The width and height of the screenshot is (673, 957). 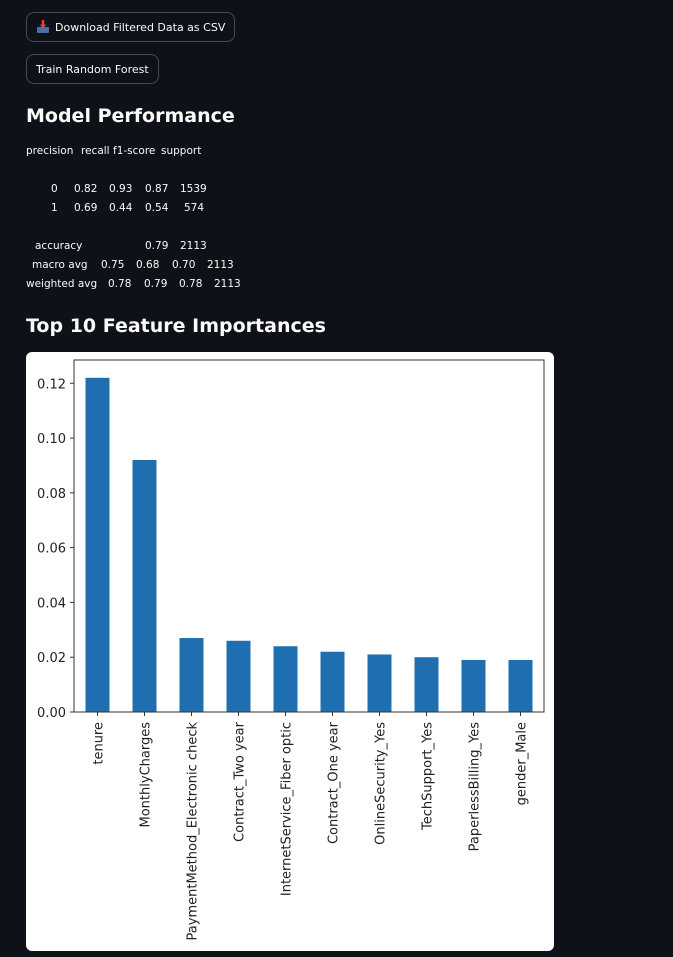 What do you see at coordinates (51, 494) in the screenshot?
I see `y-tick-label: 0.08` at bounding box center [51, 494].